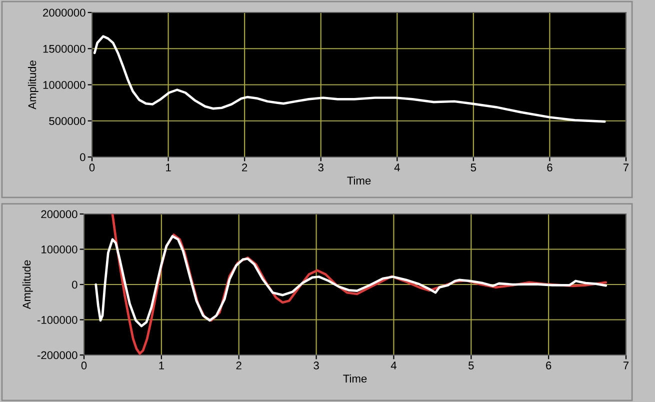  Describe the element at coordinates (64, 85) in the screenshot. I see `y-tick-label: 1000000` at that location.